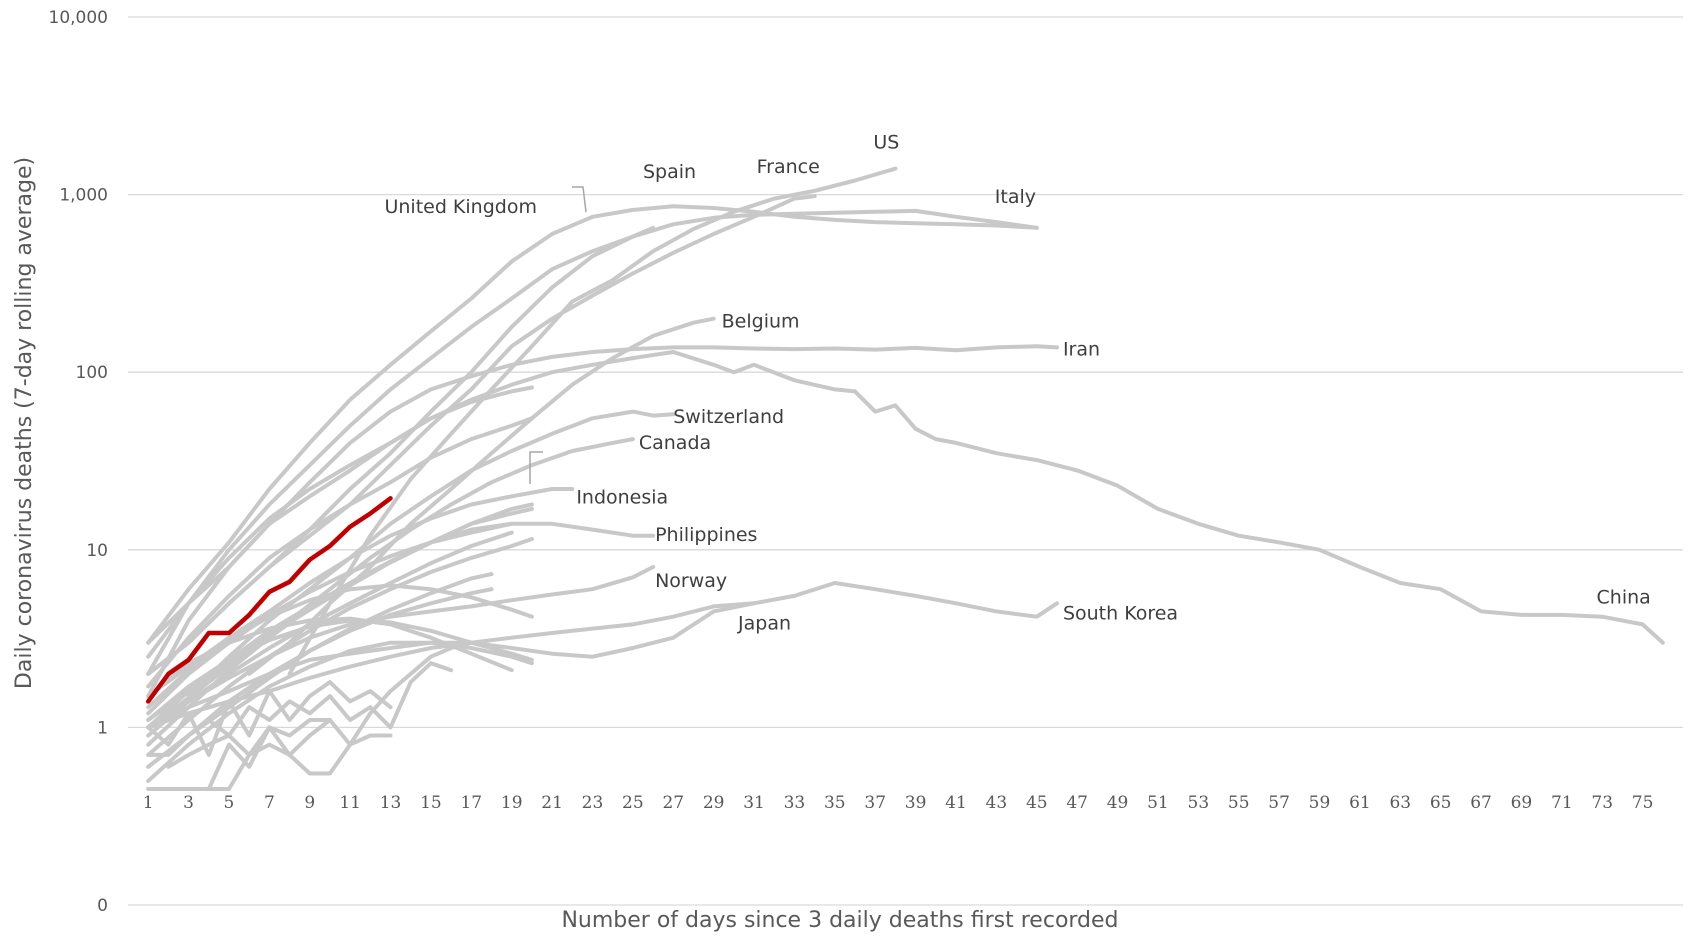 The width and height of the screenshot is (1700, 938). I want to click on x-tick-label: 17, so click(471, 803).